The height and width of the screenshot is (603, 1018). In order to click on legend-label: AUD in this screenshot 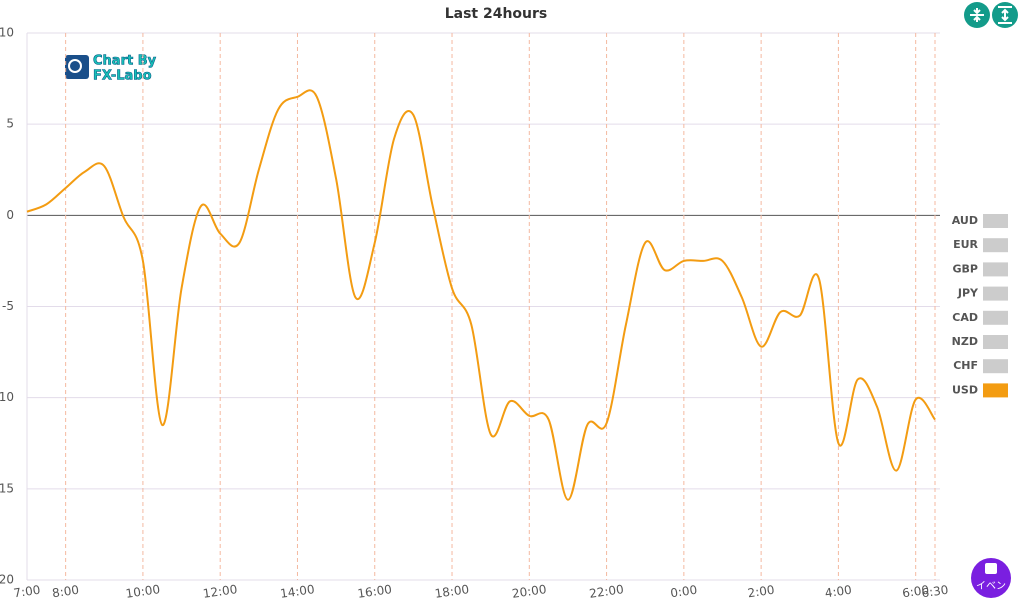, I will do `click(965, 220)`.